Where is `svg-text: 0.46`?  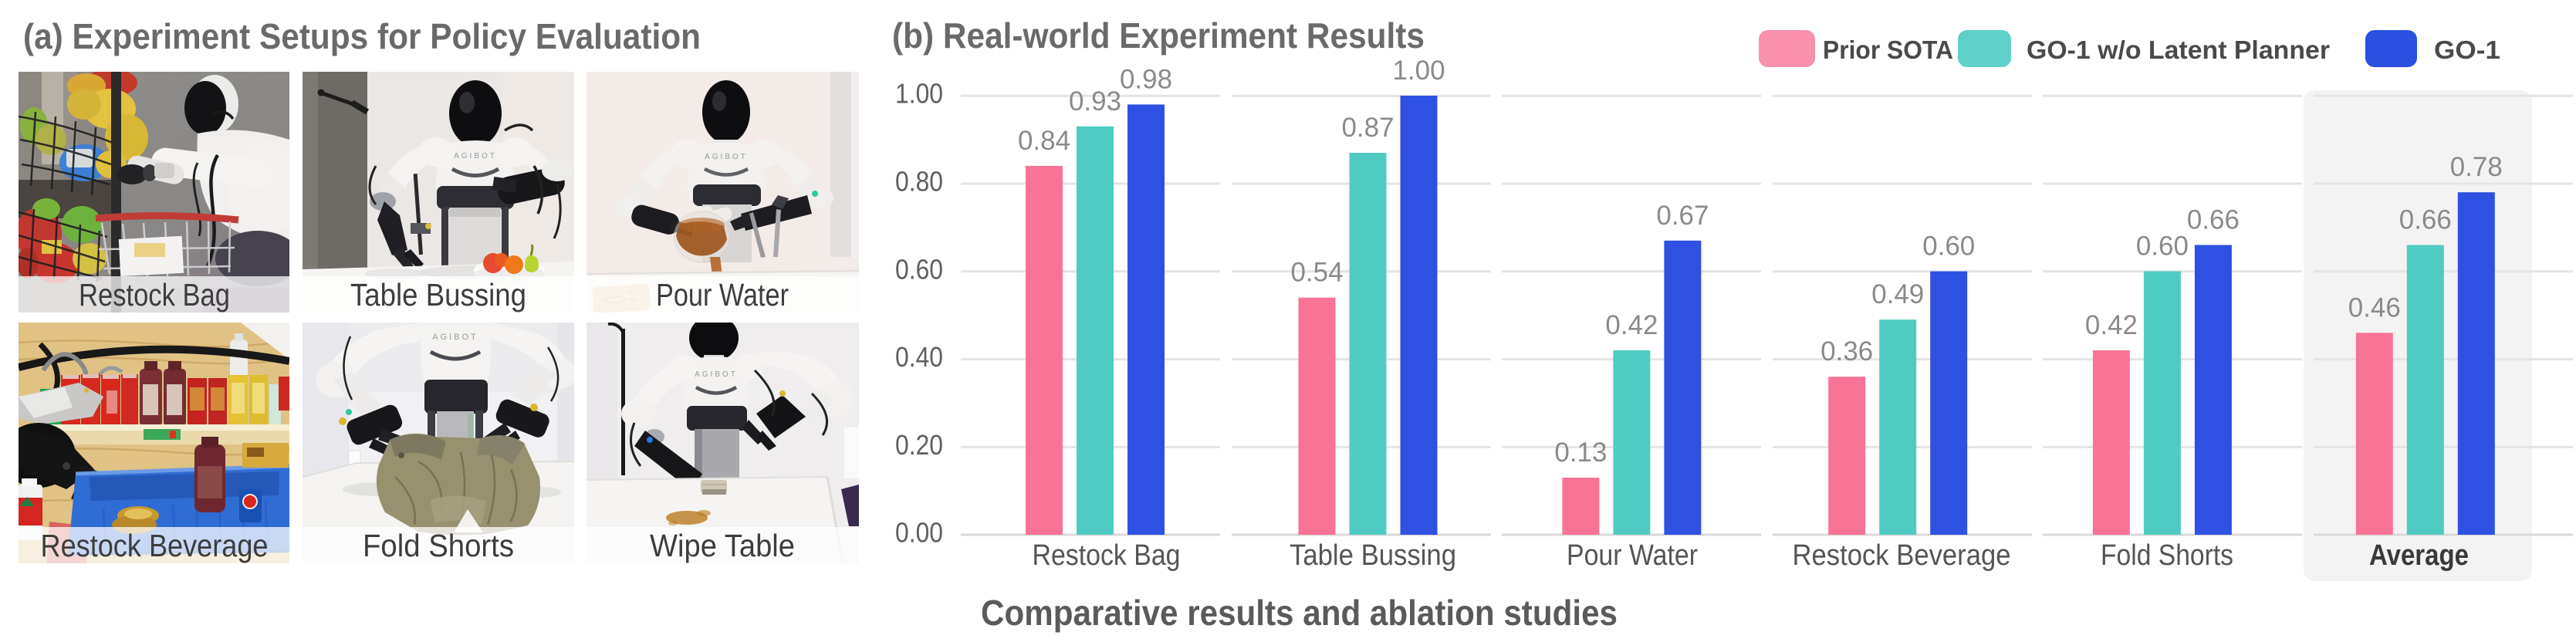 svg-text: 0.46 is located at coordinates (2374, 307).